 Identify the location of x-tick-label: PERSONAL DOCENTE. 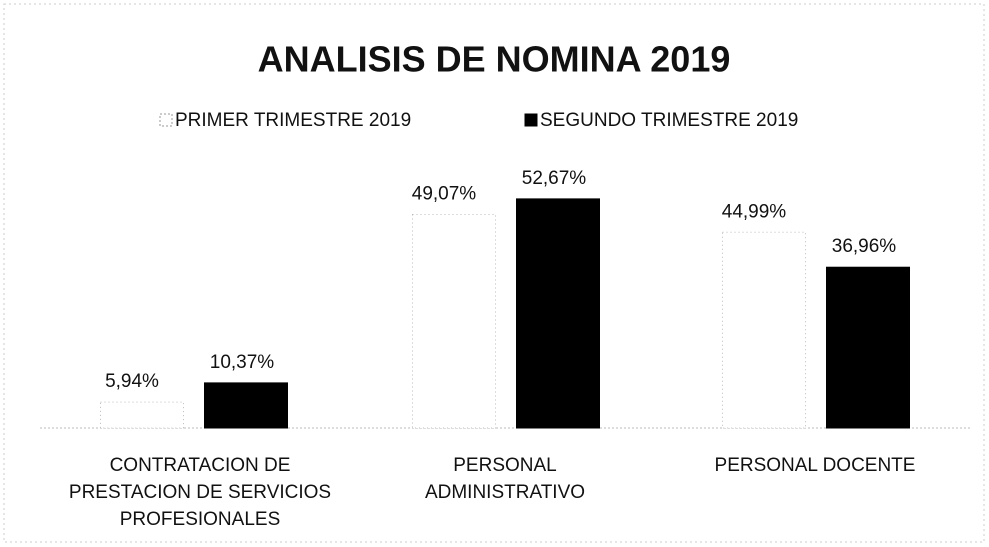
(815, 465).